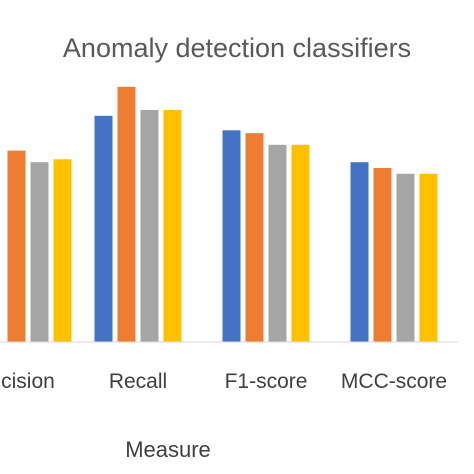 Image resolution: width=474 pixels, height=474 pixels. I want to click on x-tick-label-recall: Recall, so click(138, 381).